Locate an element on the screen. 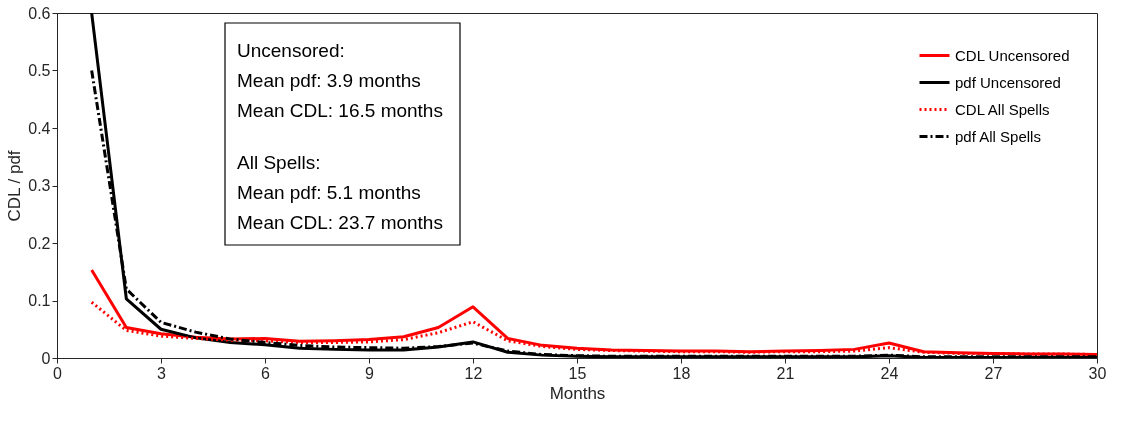  x-tick-label: 15 is located at coordinates (577, 373).